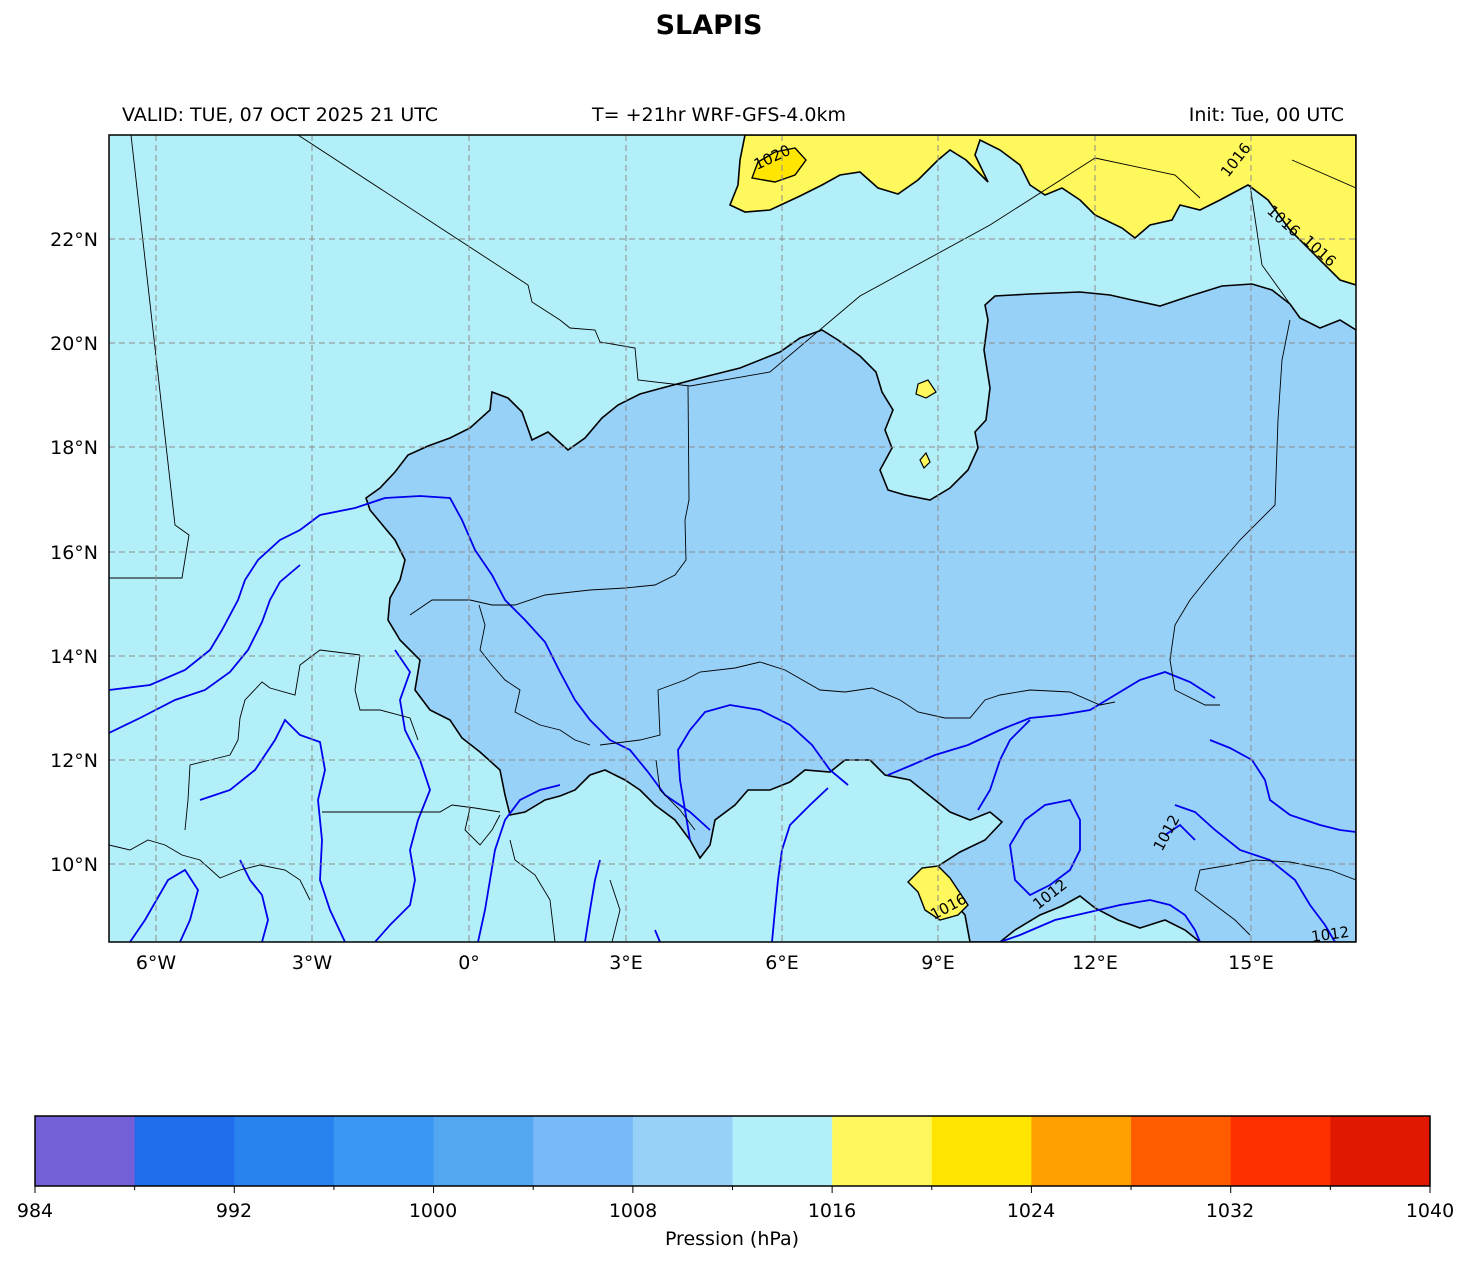 Image resolution: width=1471 pixels, height=1264 pixels. What do you see at coordinates (1330, 934) in the screenshot?
I see `contour-label: 1012` at bounding box center [1330, 934].